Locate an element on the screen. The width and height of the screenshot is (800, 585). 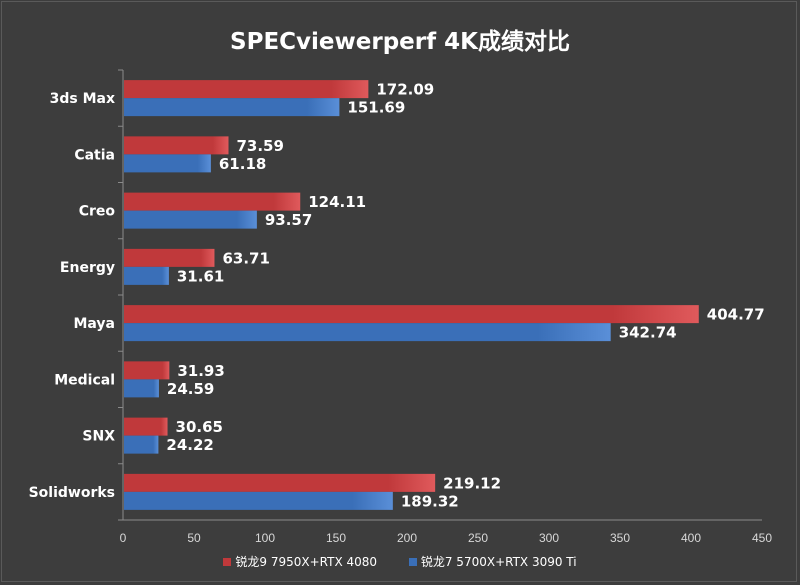
data-label: 404.77 is located at coordinates (736, 315).